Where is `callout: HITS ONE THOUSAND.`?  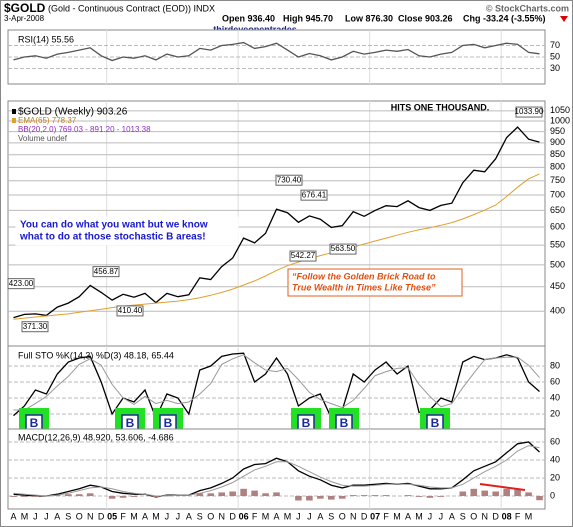 callout: HITS ONE THOUSAND. is located at coordinates (440, 107).